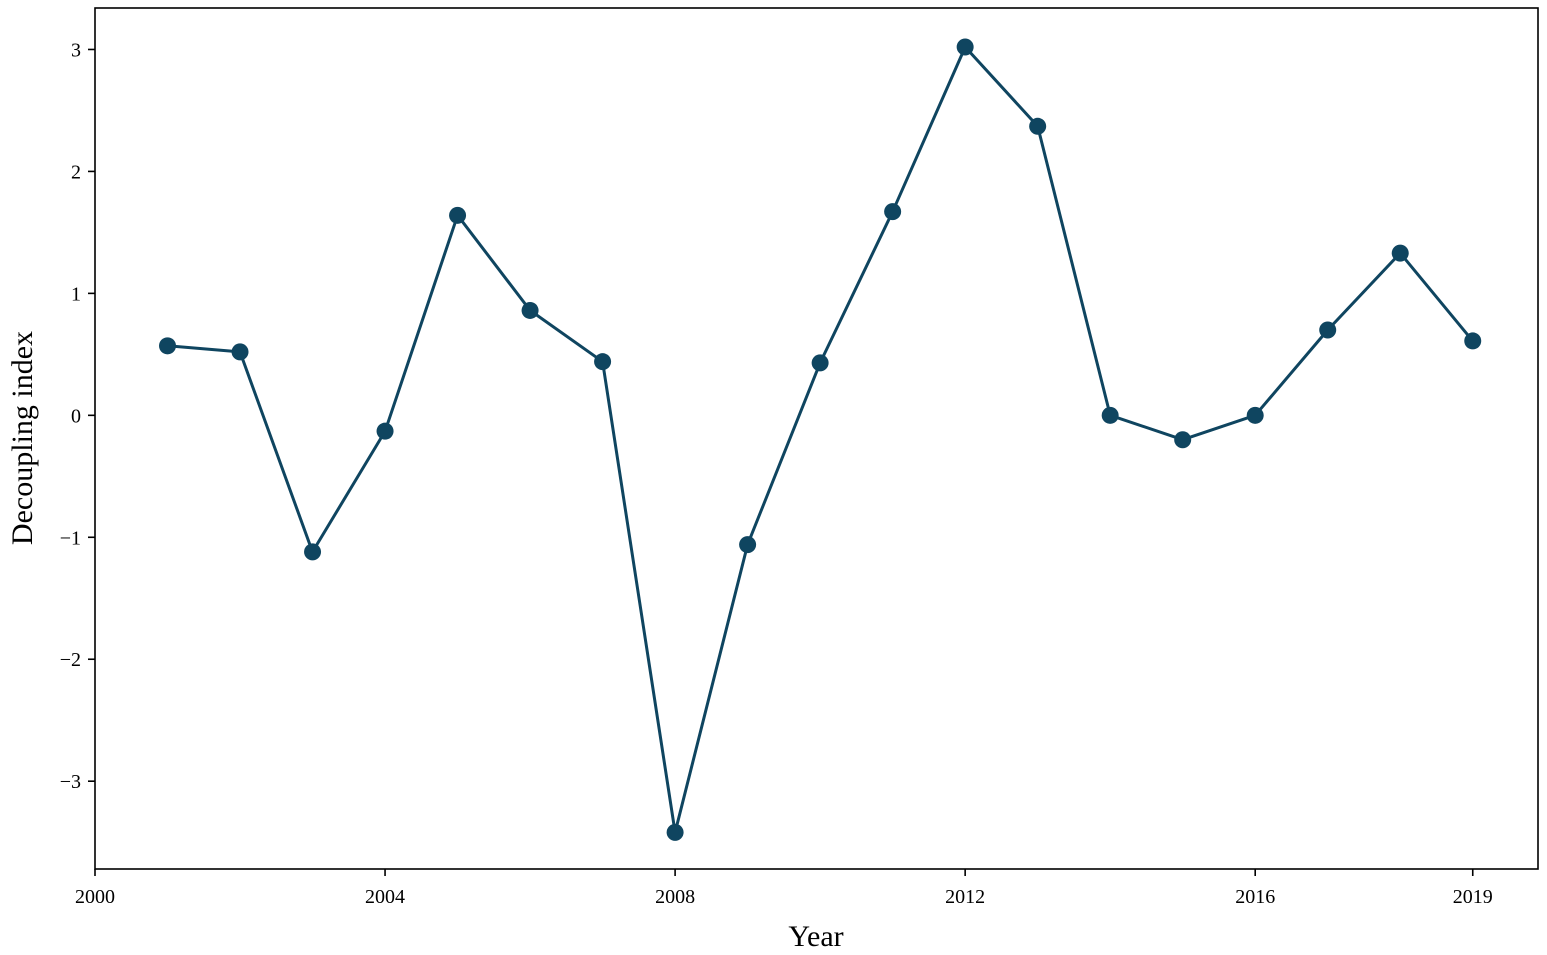 The height and width of the screenshot is (955, 1547). Describe the element at coordinates (675, 897) in the screenshot. I see `x-tick-label: 2008` at that location.